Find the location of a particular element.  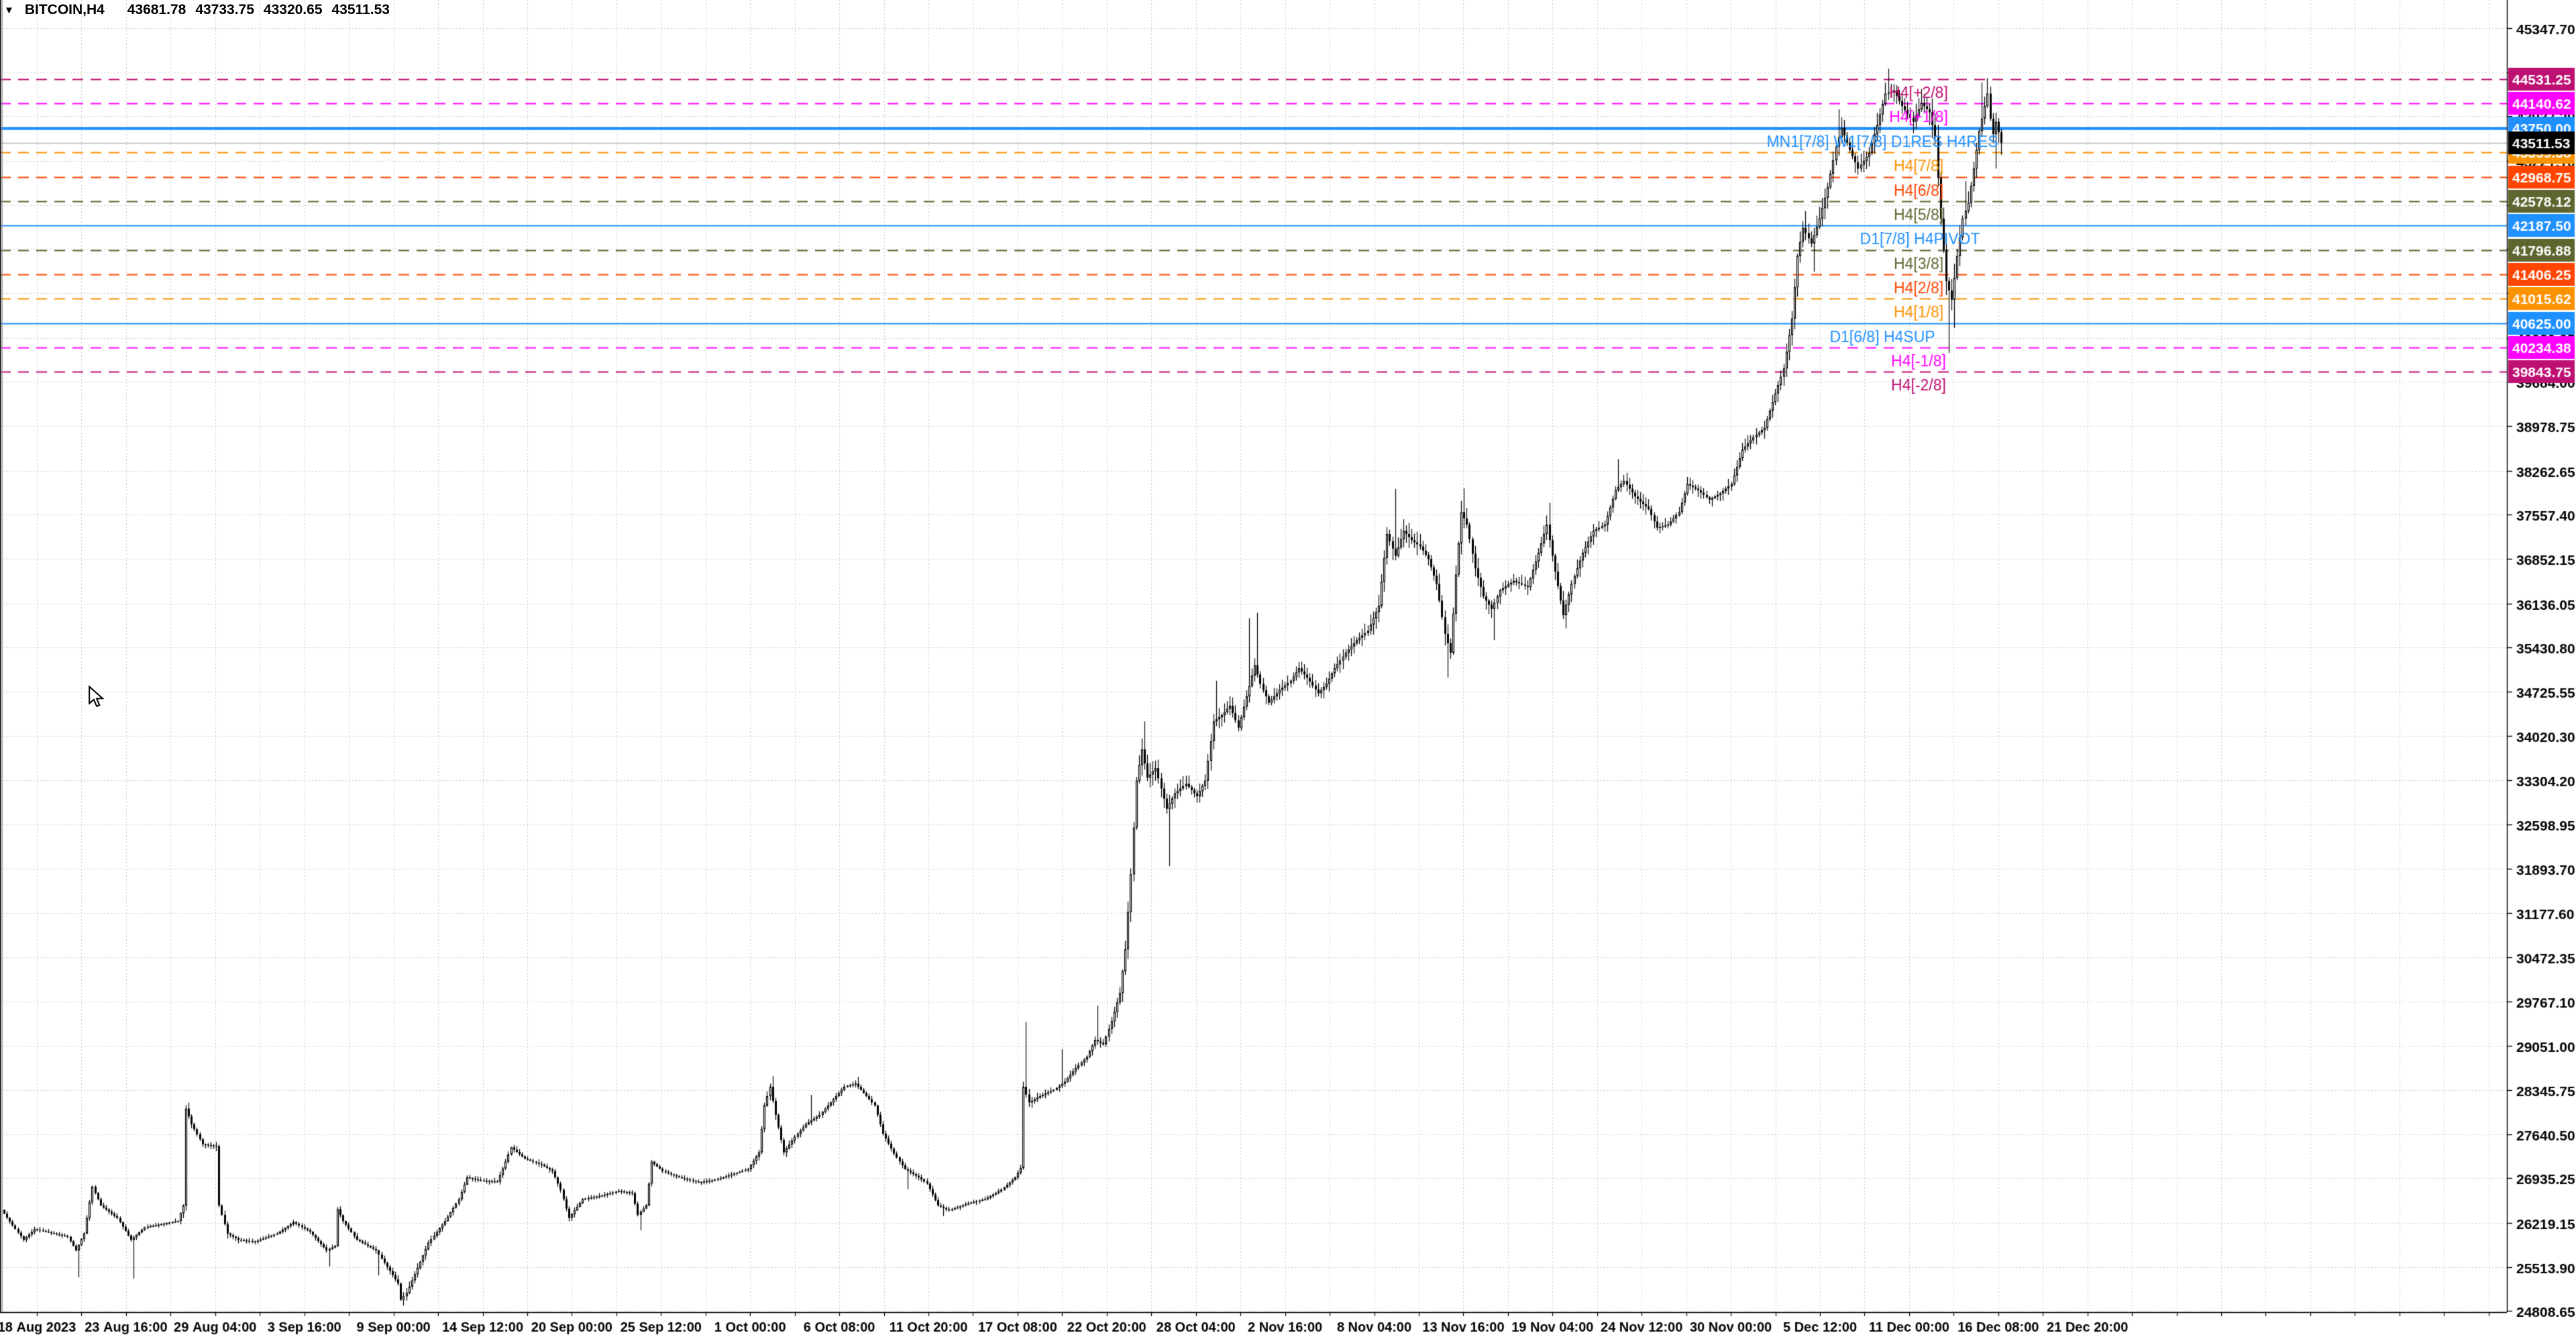

ohlc-open: 43681.78 is located at coordinates (156, 9).